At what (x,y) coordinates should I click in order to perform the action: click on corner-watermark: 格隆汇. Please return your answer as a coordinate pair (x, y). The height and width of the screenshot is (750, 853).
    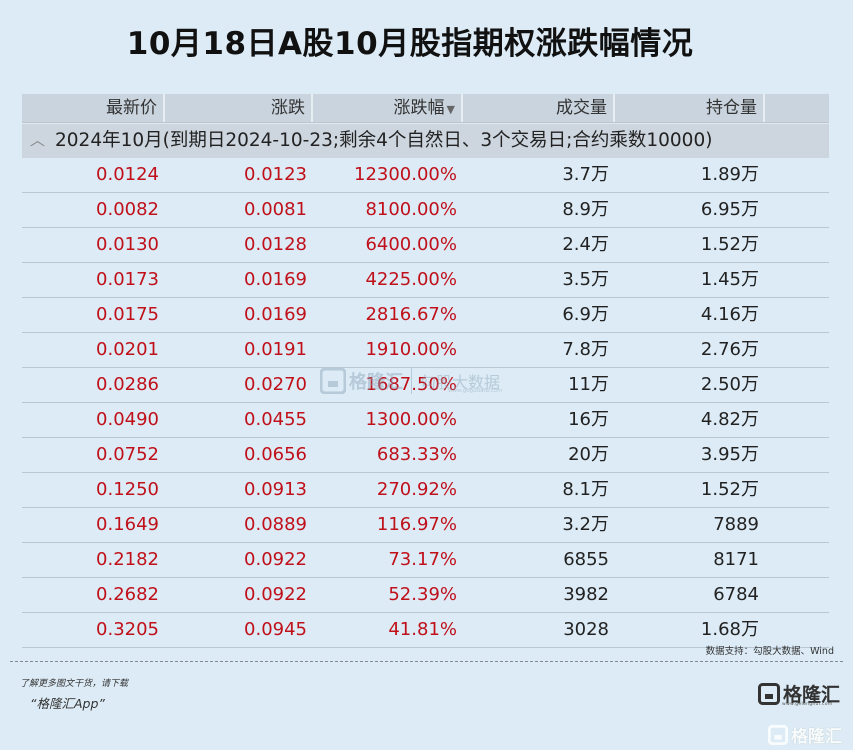
    Looking at the image, I should click on (805, 734).